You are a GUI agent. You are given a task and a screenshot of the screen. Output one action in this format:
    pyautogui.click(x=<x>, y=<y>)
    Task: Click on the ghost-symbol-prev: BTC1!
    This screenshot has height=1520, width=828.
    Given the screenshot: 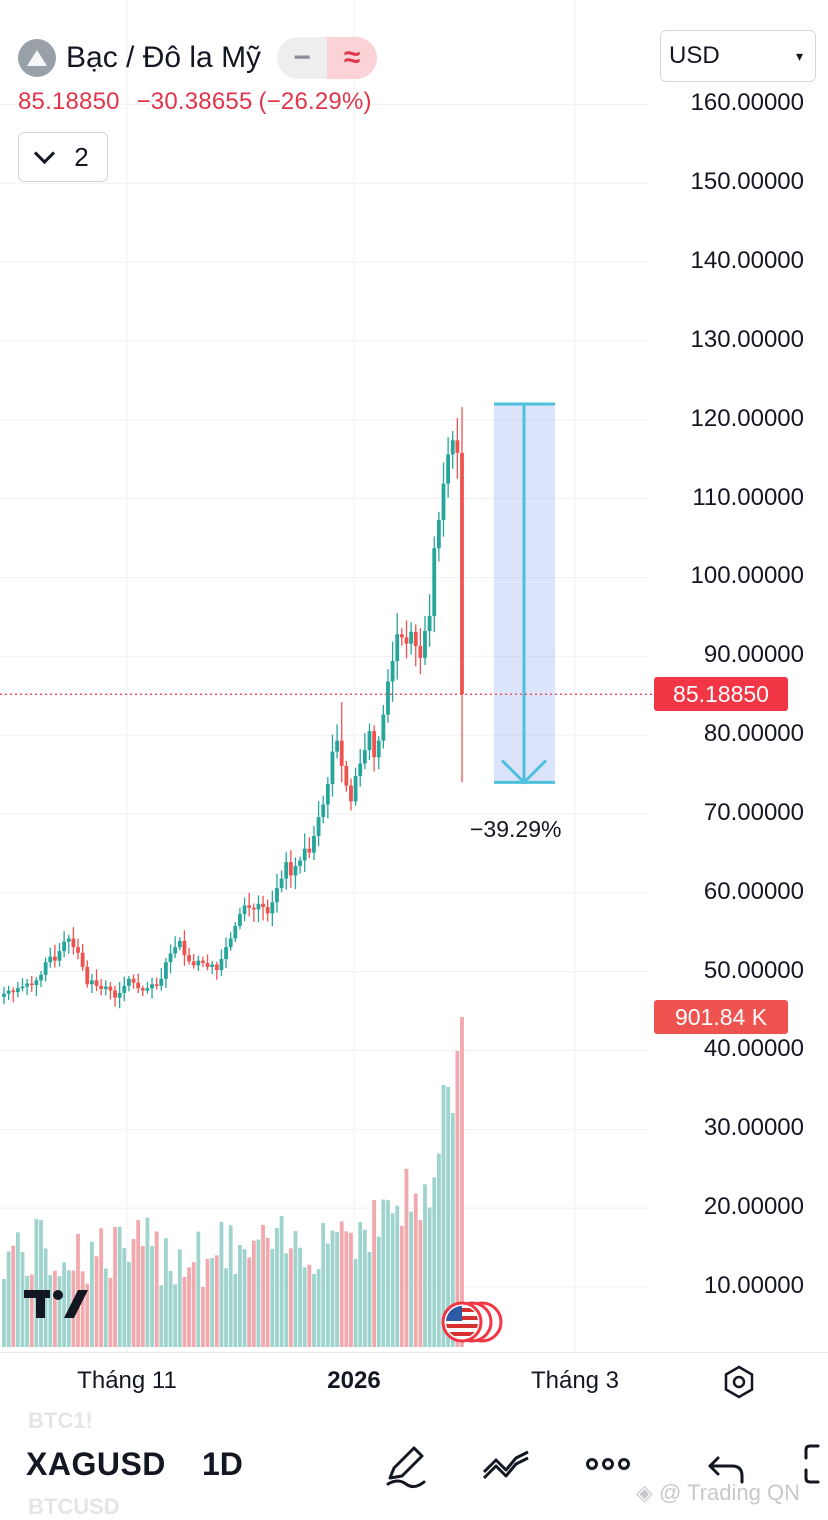 What is the action you would take?
    pyautogui.click(x=60, y=1420)
    